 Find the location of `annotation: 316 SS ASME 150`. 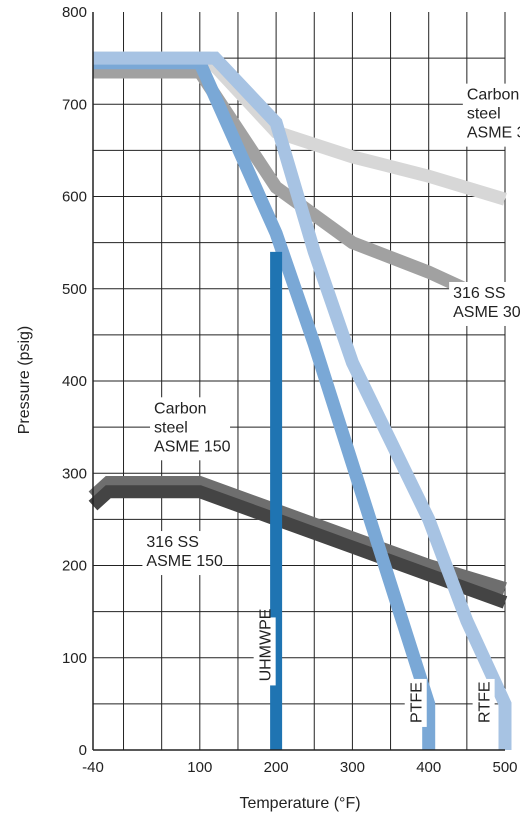

annotation: 316 SS ASME 150 is located at coordinates (182, 553).